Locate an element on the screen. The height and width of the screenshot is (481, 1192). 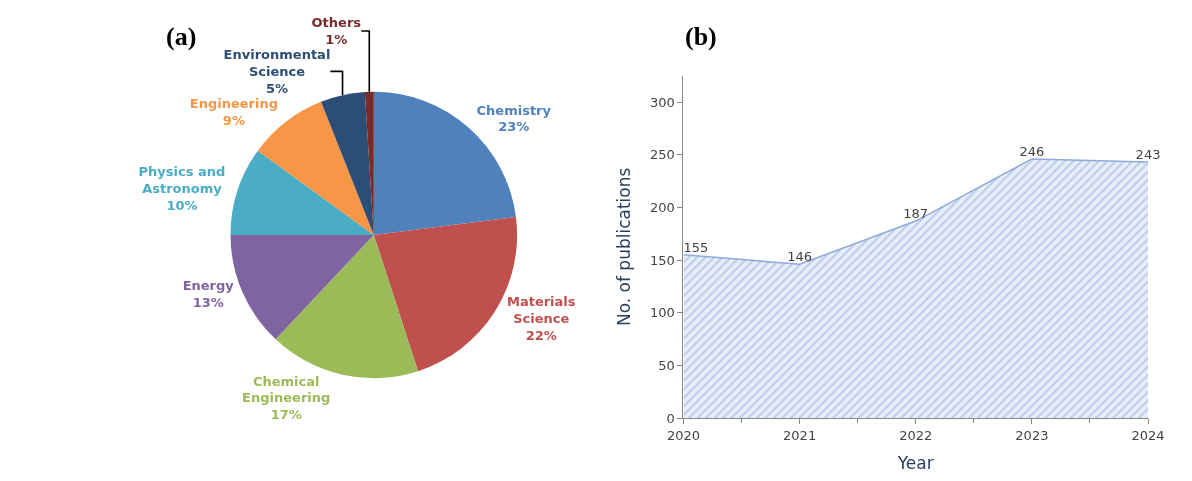
y-axis-title: No. of publications is located at coordinates (623, 247).